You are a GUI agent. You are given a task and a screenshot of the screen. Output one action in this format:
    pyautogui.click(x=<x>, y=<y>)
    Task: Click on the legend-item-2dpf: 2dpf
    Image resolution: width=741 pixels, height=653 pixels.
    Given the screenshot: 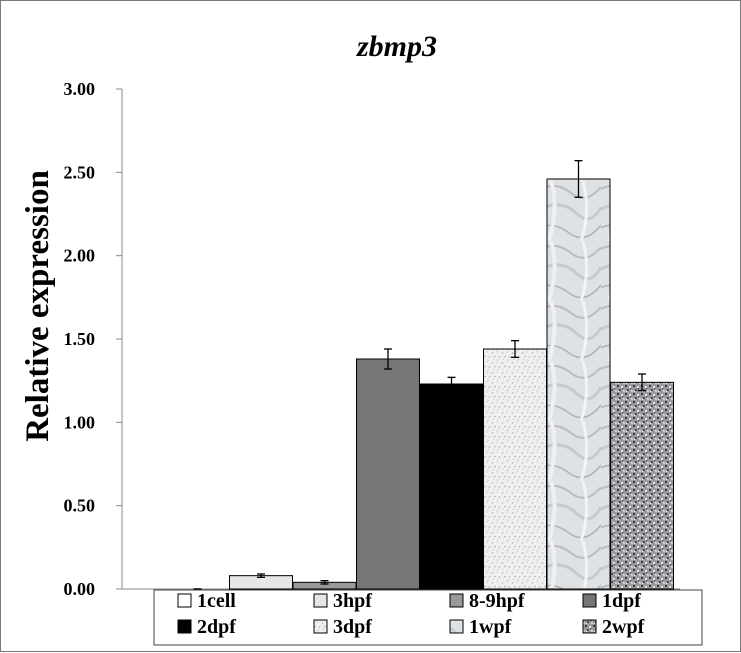 What is the action you would take?
    pyautogui.click(x=206, y=627)
    